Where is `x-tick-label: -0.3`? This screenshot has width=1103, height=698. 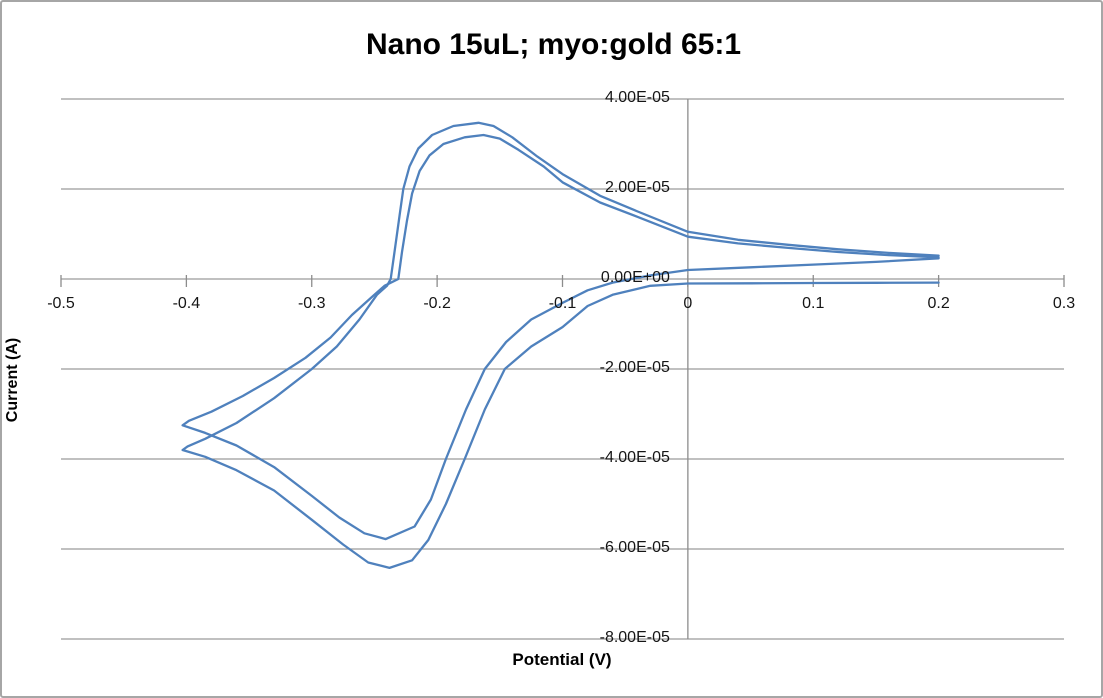 x-tick-label: -0.3 is located at coordinates (311, 303).